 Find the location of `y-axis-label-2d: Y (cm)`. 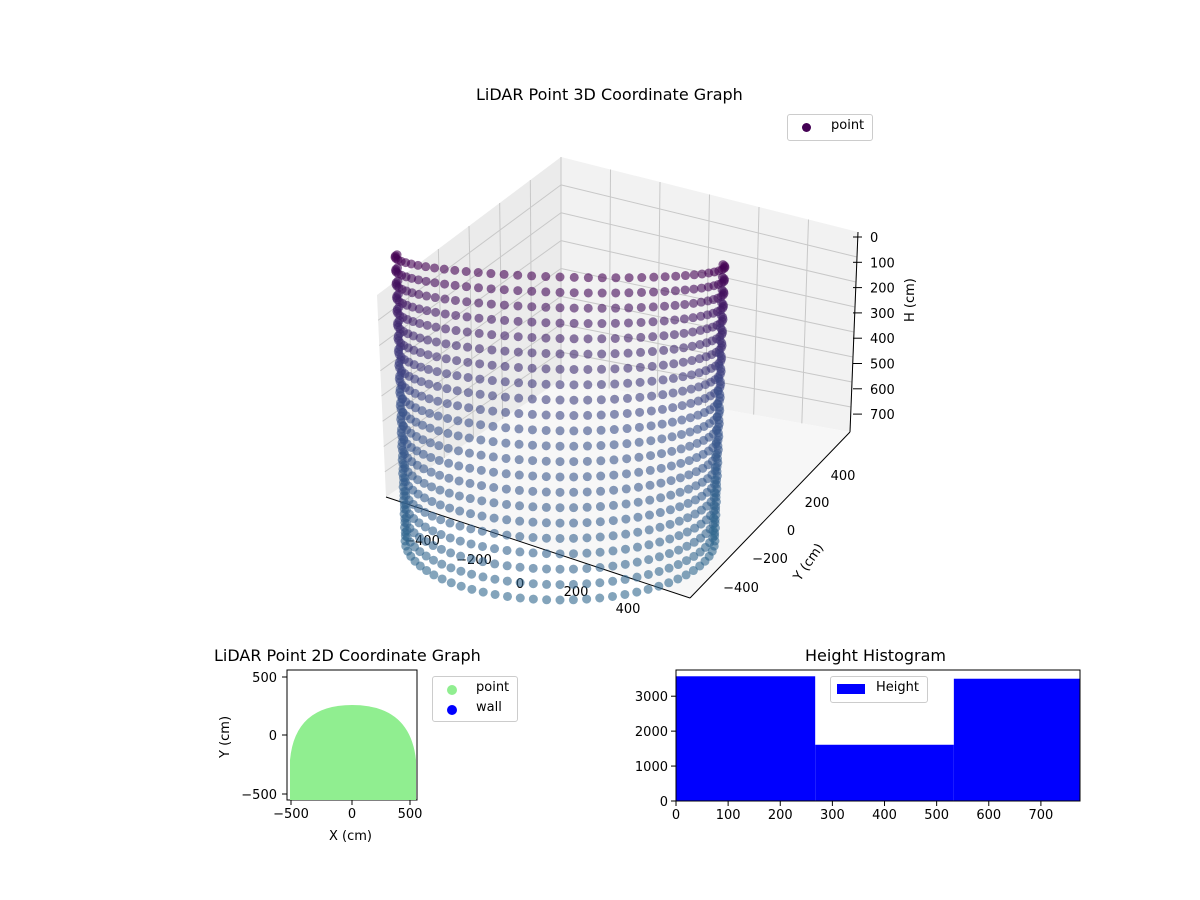

y-axis-label-2d: Y (cm) is located at coordinates (225, 736).